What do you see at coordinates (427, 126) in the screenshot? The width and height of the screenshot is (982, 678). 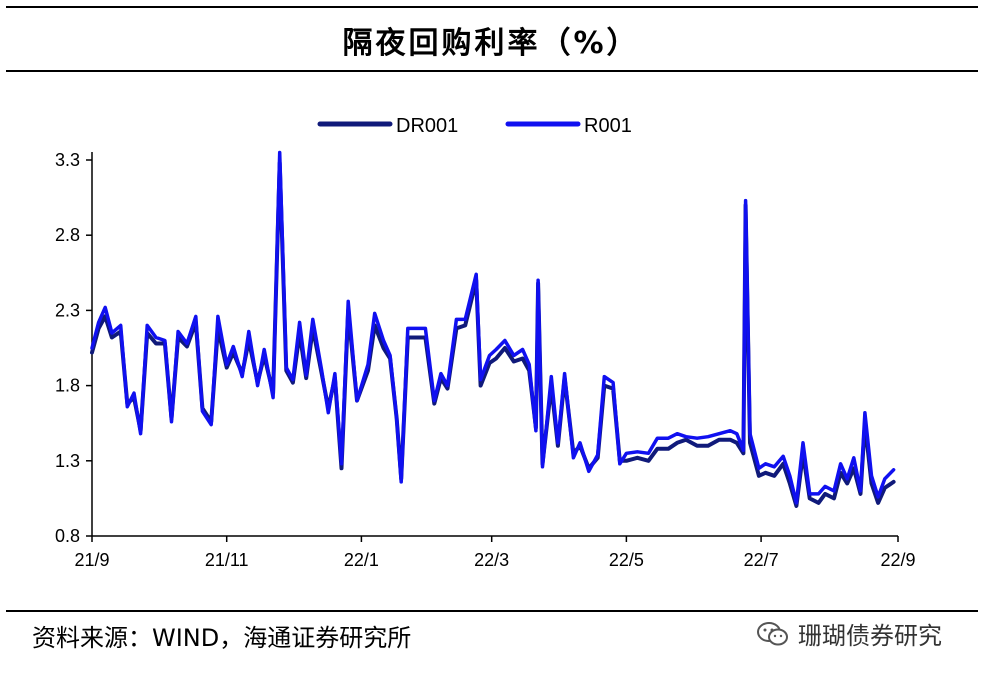 I see `legend-label-dr001: DR001` at bounding box center [427, 126].